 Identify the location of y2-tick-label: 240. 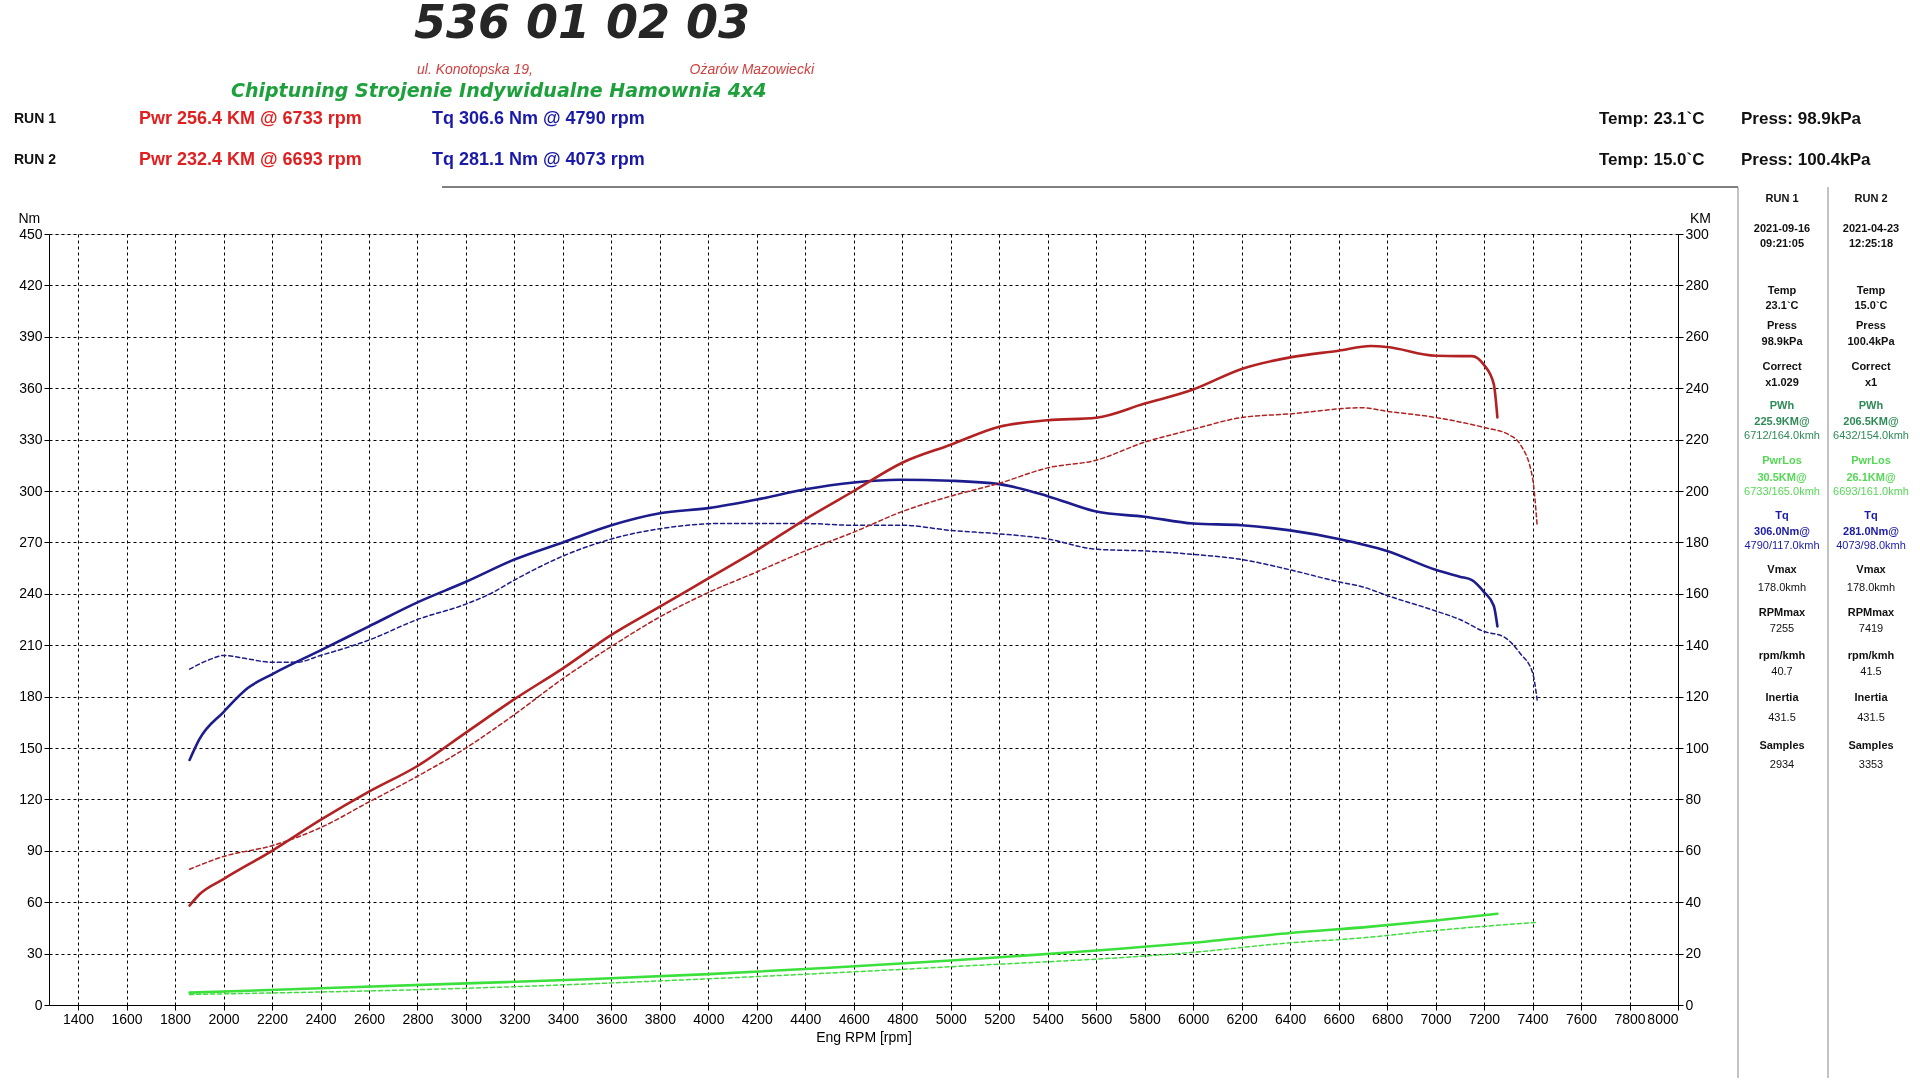
(1697, 387).